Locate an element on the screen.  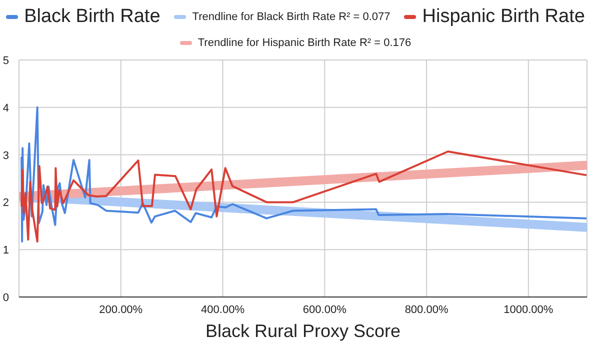
legend-label: Trendline for Black Birth Rate R² = 0.077 is located at coordinates (291, 17).